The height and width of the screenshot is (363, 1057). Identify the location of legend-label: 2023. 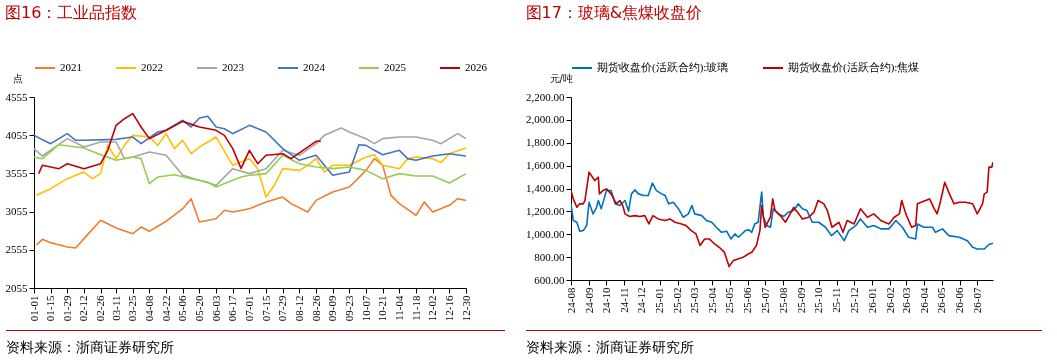
(233, 67).